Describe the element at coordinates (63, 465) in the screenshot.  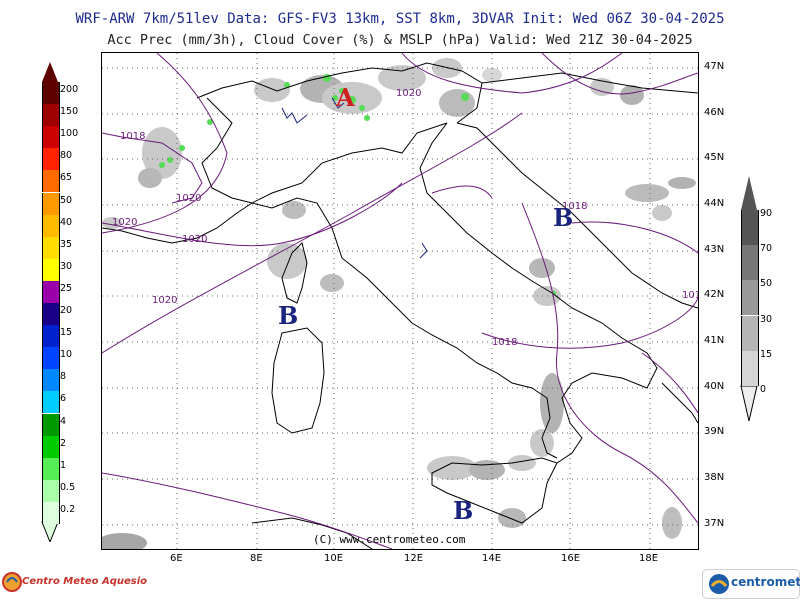
I see `precip-legend-label: 1` at that location.